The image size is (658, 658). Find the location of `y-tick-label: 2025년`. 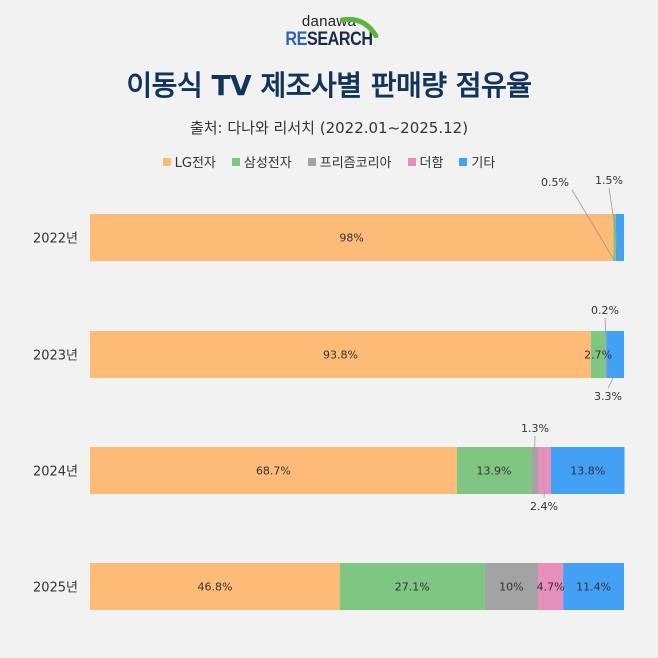

y-tick-label: 2025년 is located at coordinates (55, 588).